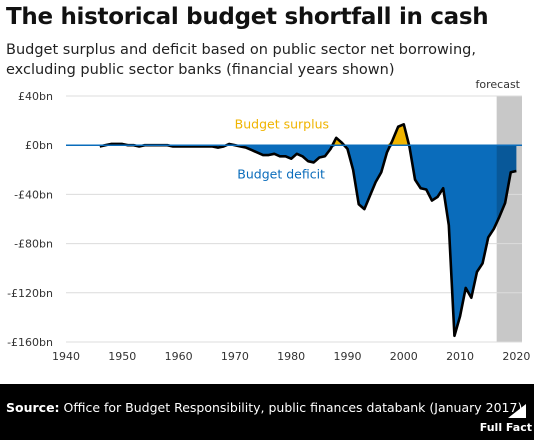 The height and width of the screenshot is (440, 534). What do you see at coordinates (505, 427) in the screenshot?
I see `full-fact-logo-text: Full Fact` at bounding box center [505, 427].